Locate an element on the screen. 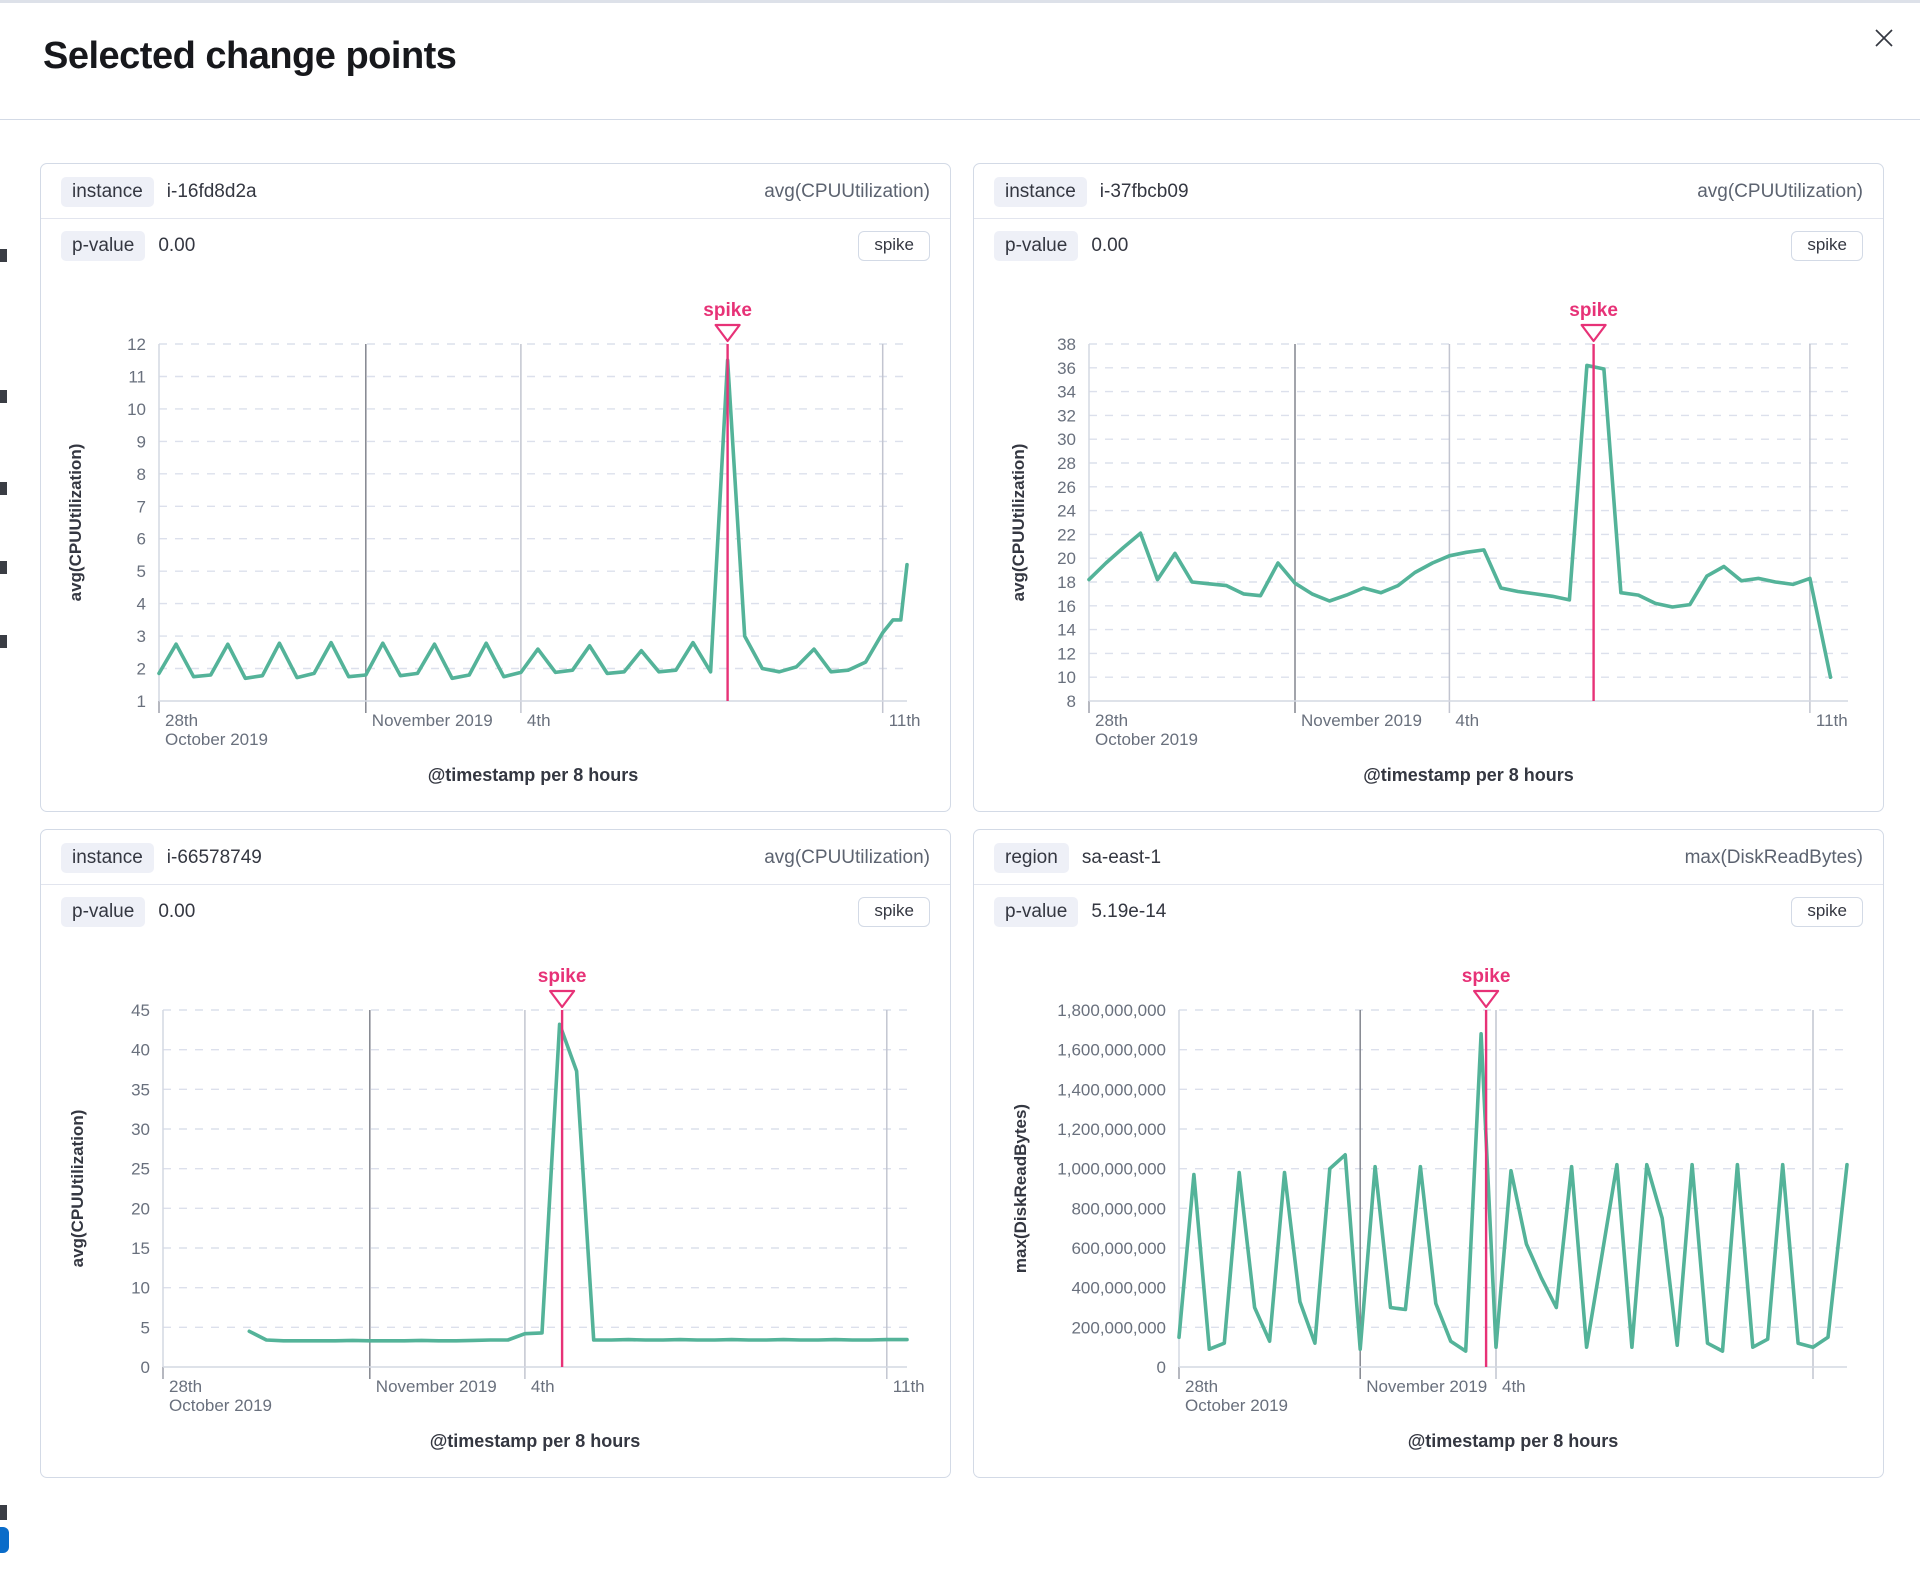 The height and width of the screenshot is (1578, 1920). svg-text: 11 is located at coordinates (137, 377).